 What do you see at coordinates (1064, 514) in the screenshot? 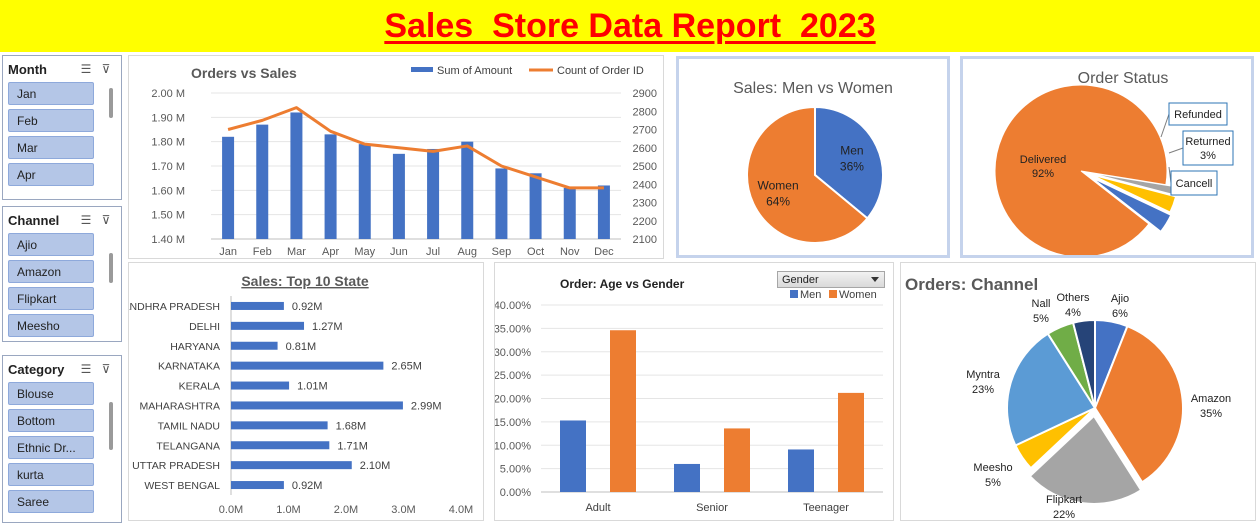
I see `pie-label-value: 22%` at bounding box center [1064, 514].